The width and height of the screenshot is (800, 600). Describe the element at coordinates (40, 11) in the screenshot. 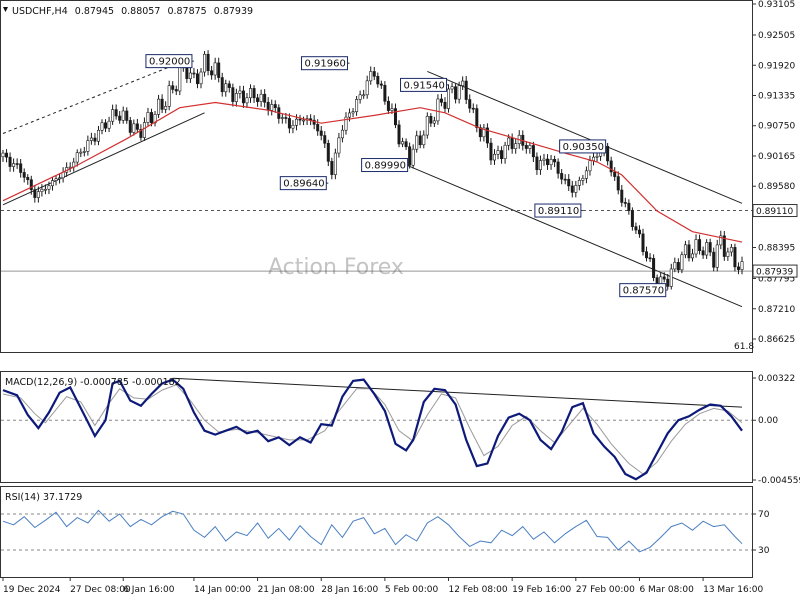

I see `header-symbol: USDCHF,H4` at that location.